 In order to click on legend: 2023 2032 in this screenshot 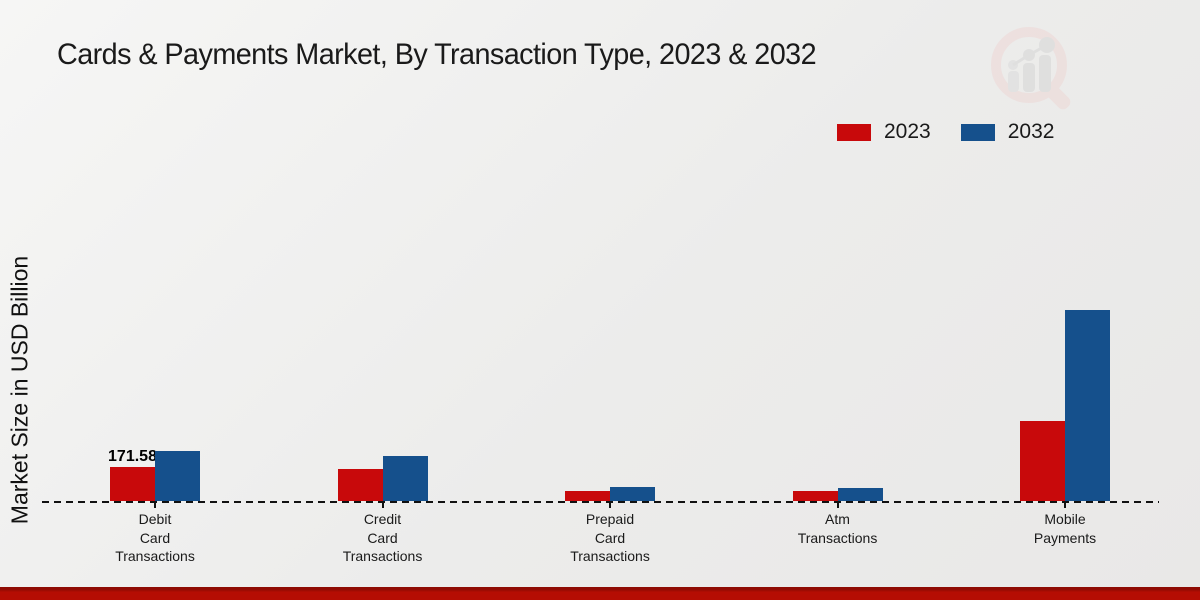, I will do `click(945, 132)`.